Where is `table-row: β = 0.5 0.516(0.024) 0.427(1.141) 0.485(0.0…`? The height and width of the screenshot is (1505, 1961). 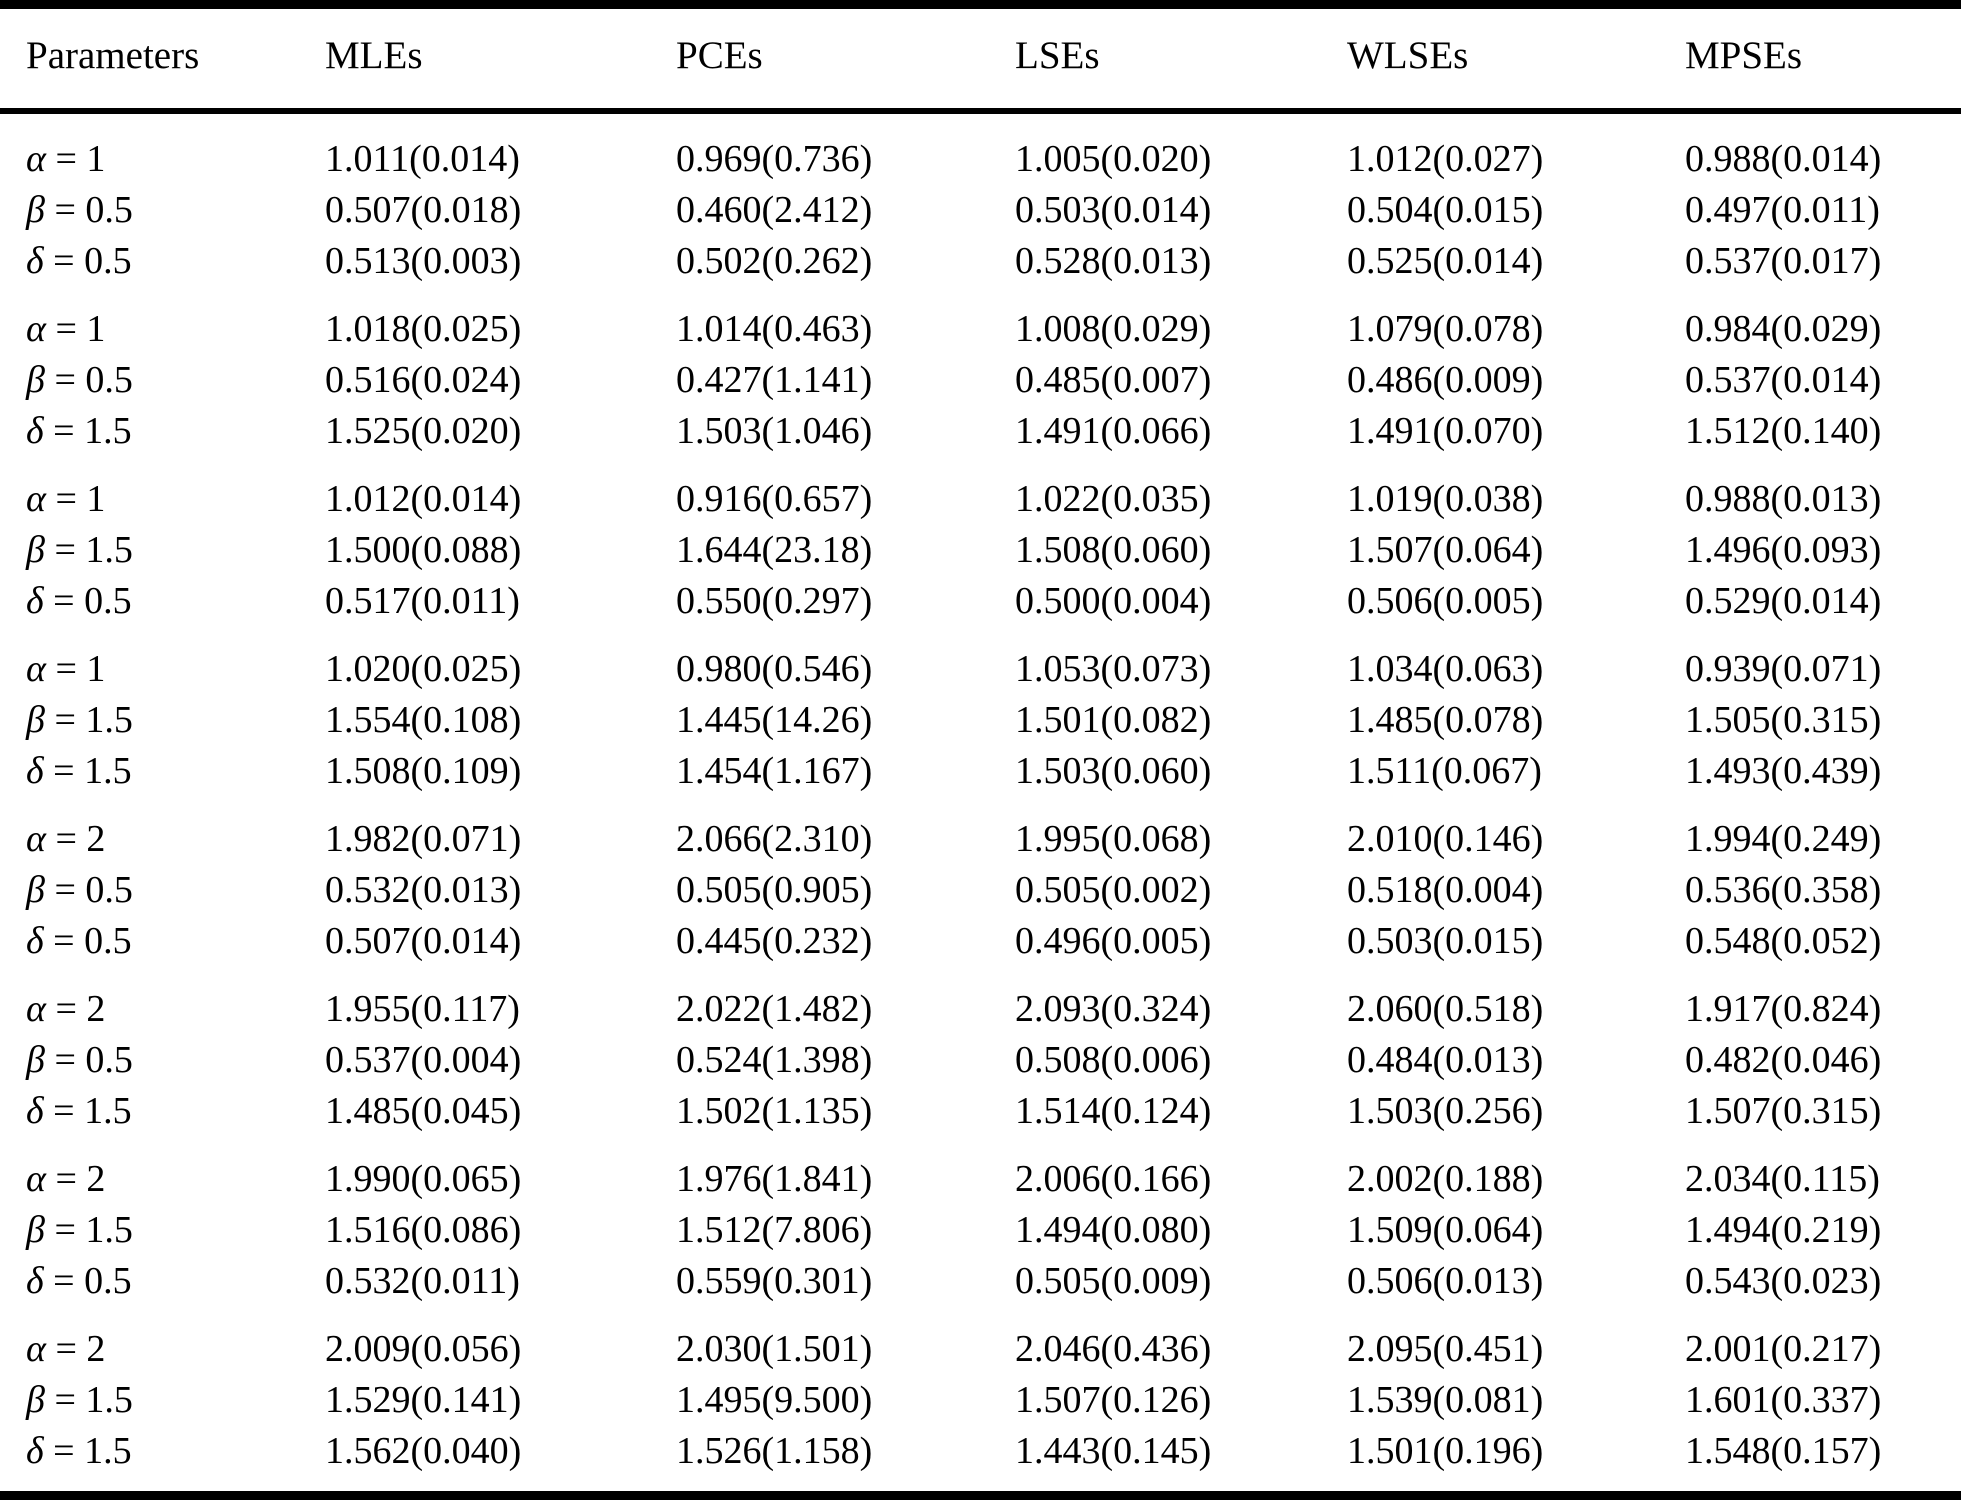 table-row: β = 0.5 0.516(0.024) 0.427(1.141) 0.485(0.0… is located at coordinates (980, 380).